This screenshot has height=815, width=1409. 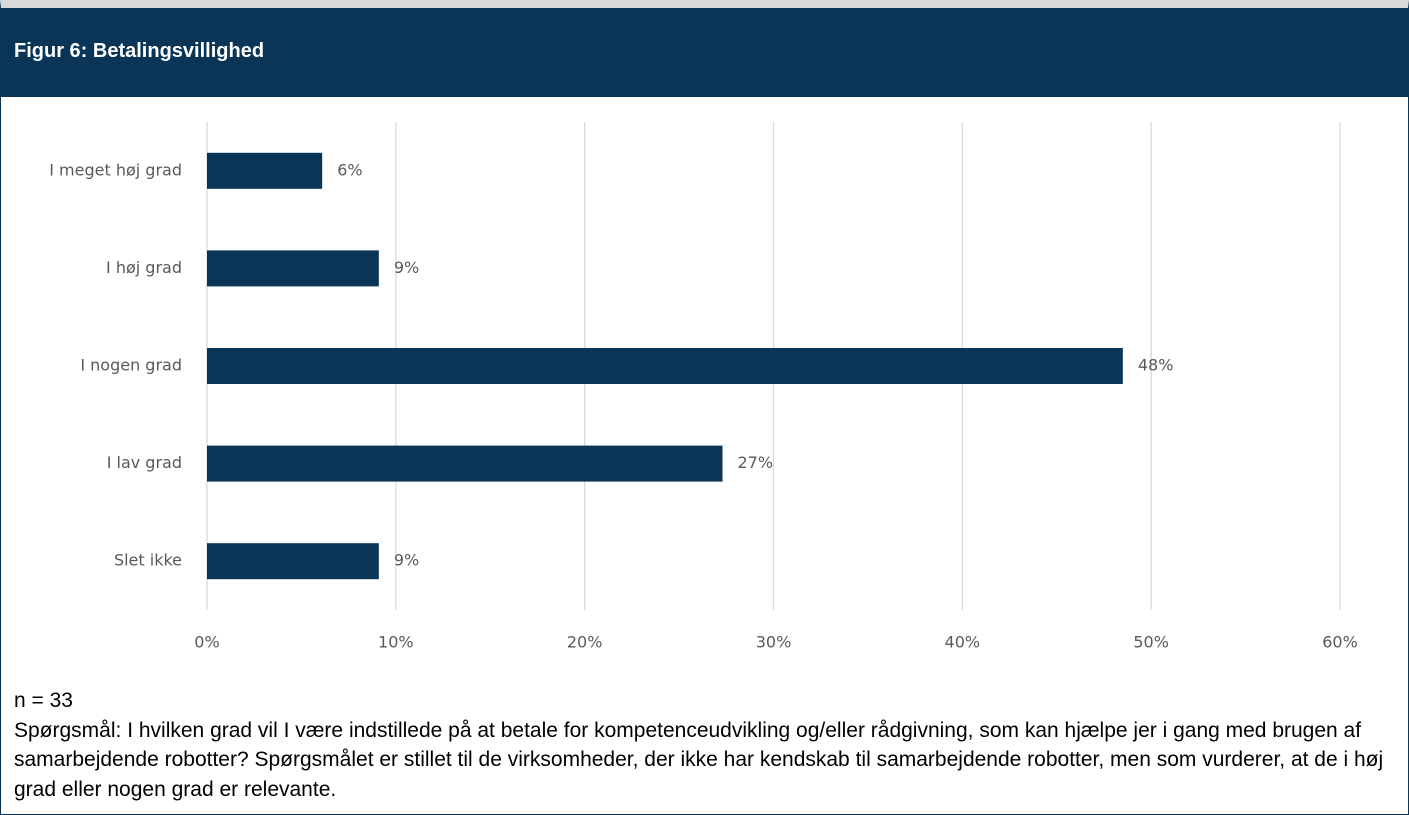 I want to click on y-tick-label: I lav grad, so click(x=144, y=462).